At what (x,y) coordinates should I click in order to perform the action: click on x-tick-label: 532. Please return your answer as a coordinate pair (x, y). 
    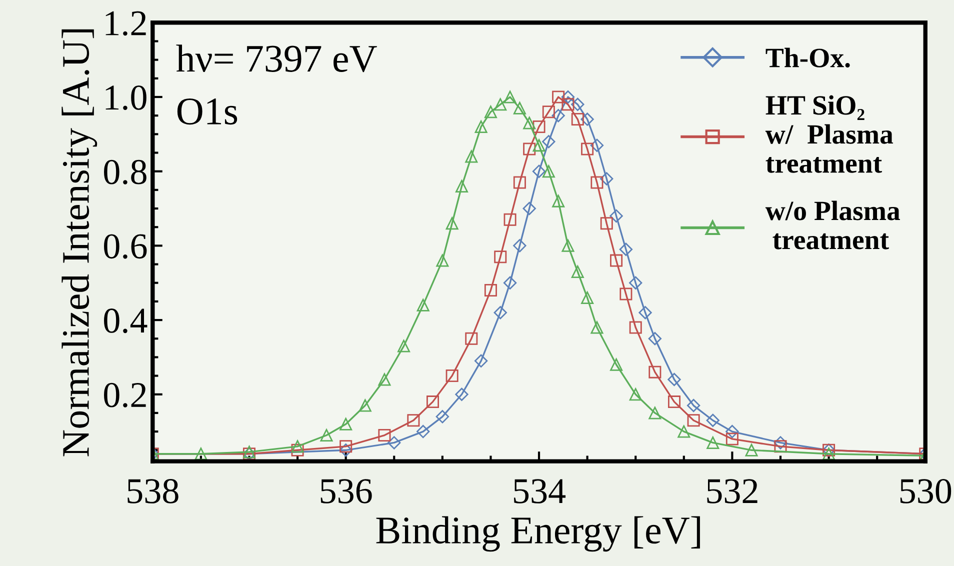
    Looking at the image, I should click on (732, 491).